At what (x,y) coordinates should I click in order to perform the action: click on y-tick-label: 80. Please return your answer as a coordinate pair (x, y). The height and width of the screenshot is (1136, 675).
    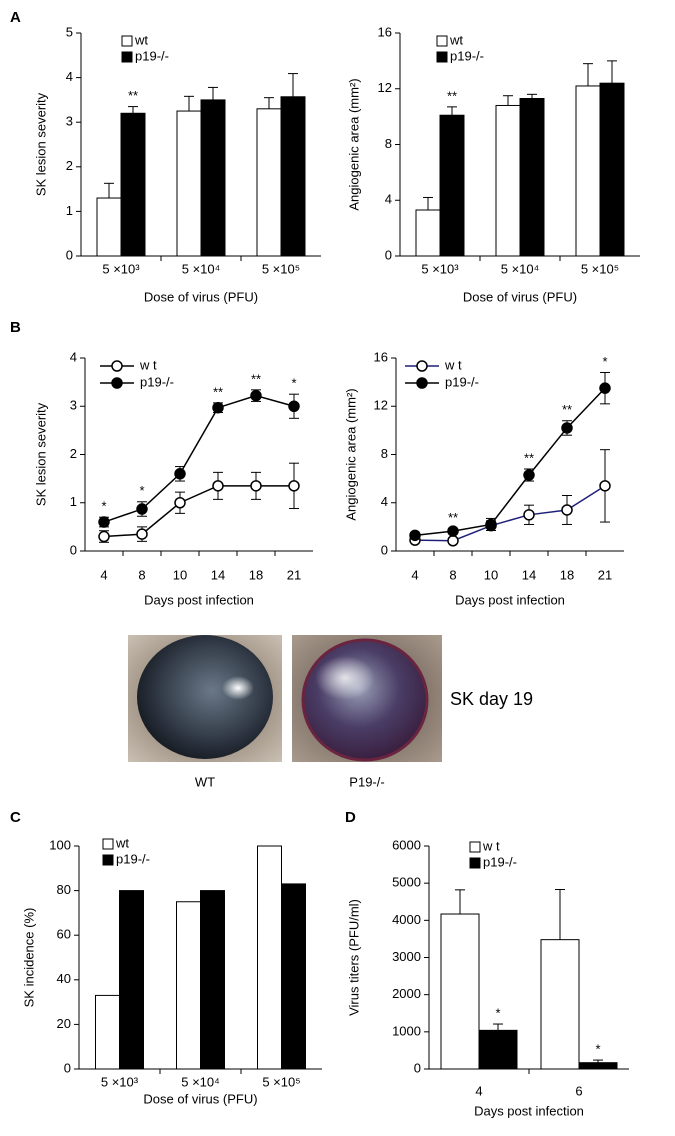
    Looking at the image, I should click on (64, 889).